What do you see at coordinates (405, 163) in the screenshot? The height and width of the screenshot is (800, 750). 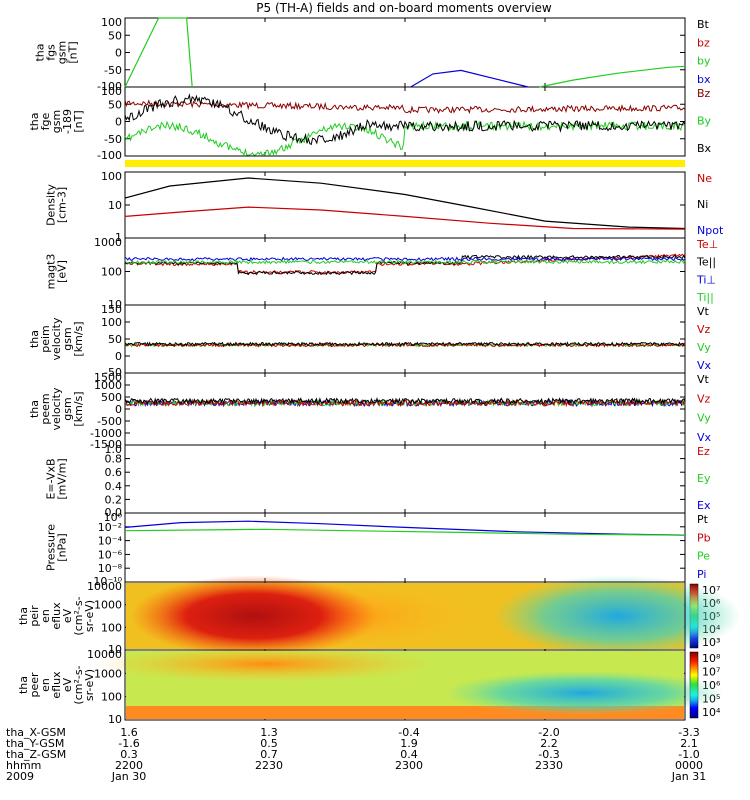 I see `mode-bar` at bounding box center [405, 163].